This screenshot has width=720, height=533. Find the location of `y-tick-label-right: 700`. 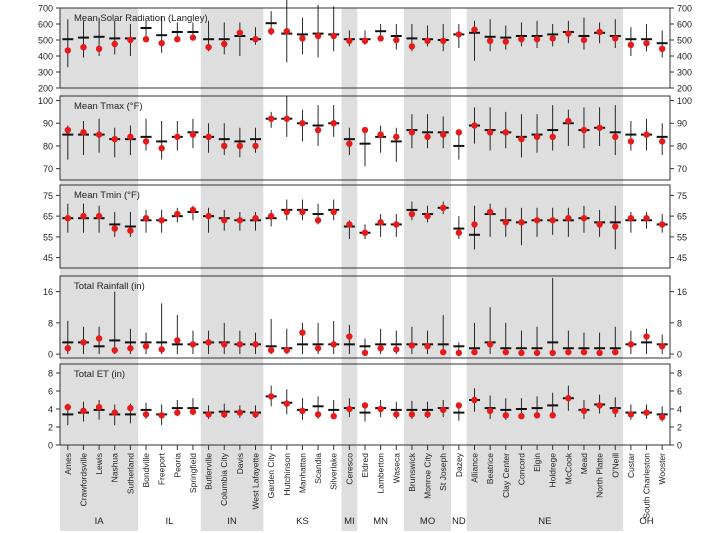

y-tick-label-right: 700 is located at coordinates (684, 9).